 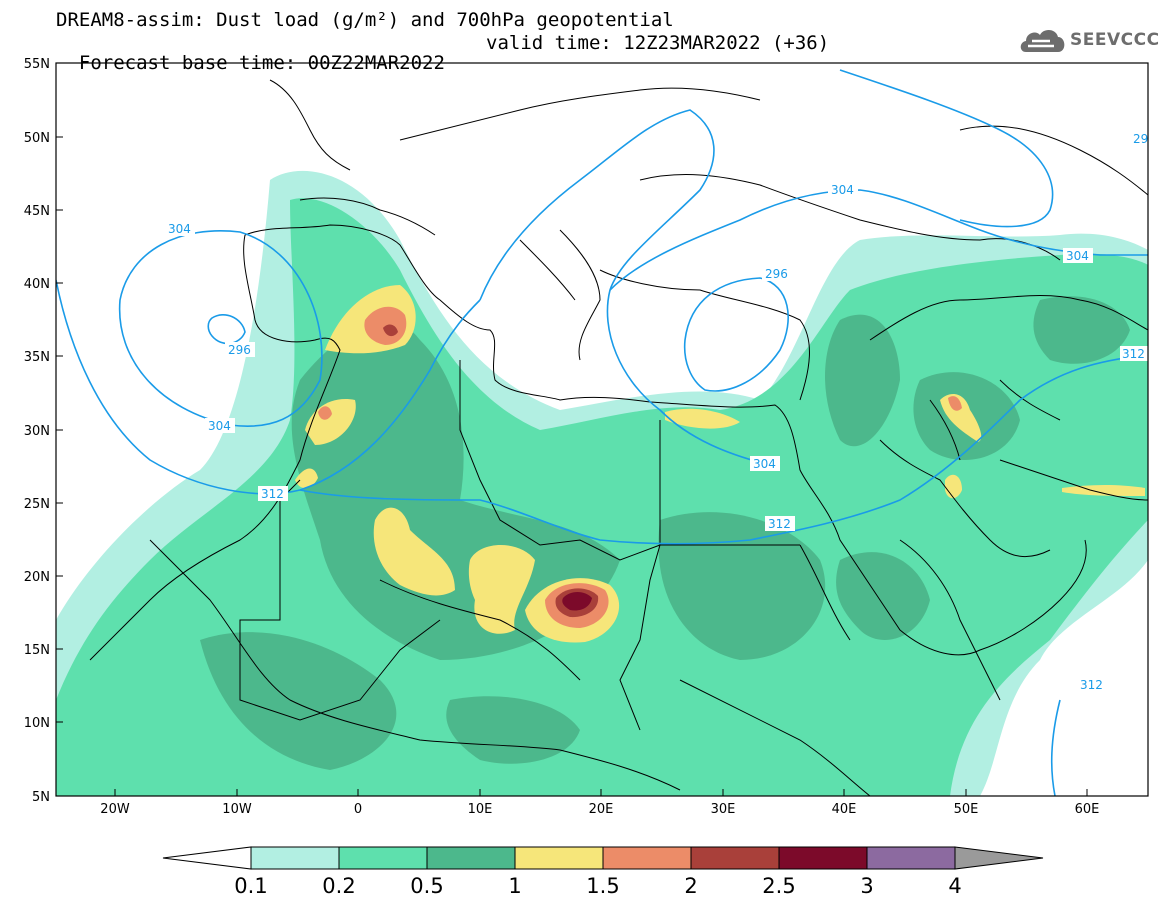 I want to click on colorbar-label: 0.2, so click(x=338, y=886).